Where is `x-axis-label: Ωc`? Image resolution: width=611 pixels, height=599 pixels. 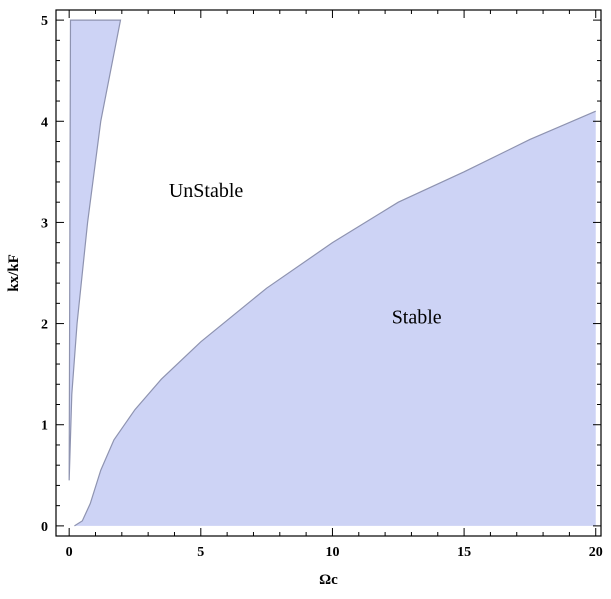
x-axis-label: Ωc is located at coordinates (328, 580).